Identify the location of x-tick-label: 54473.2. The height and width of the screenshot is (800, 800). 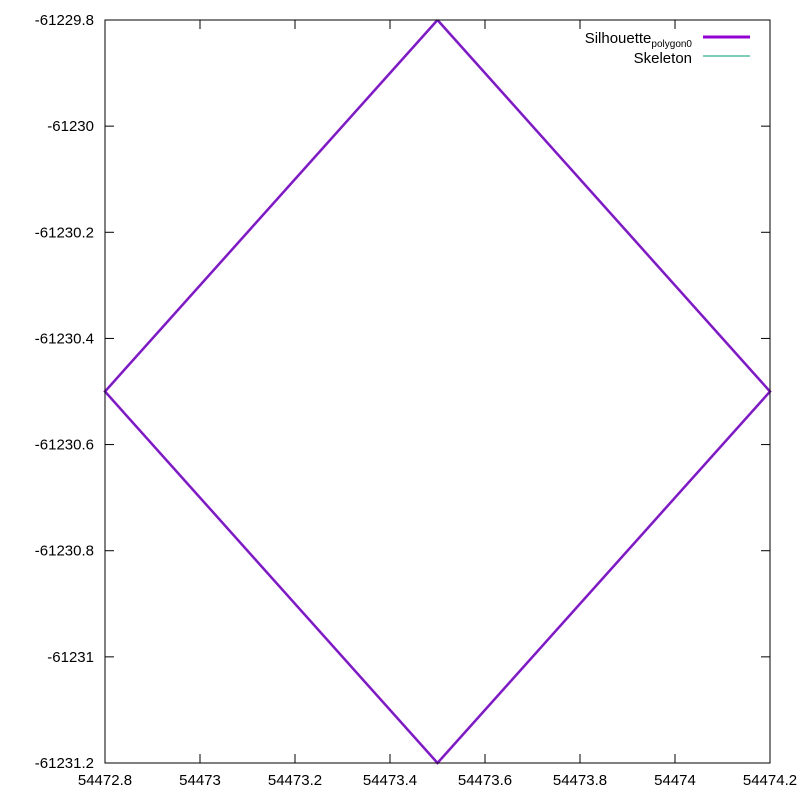
(295, 780).